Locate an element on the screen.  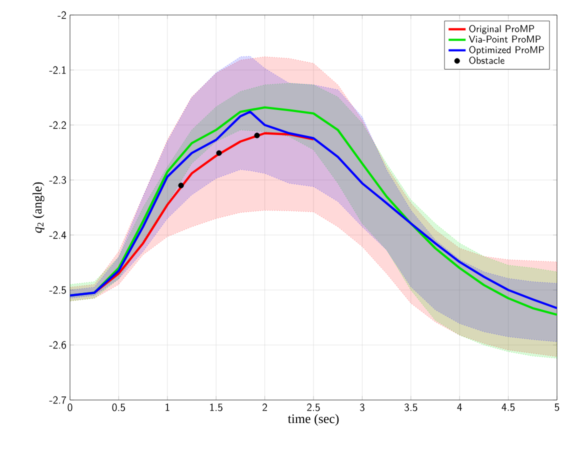
y-tick-label: -2.2 is located at coordinates (57, 125).